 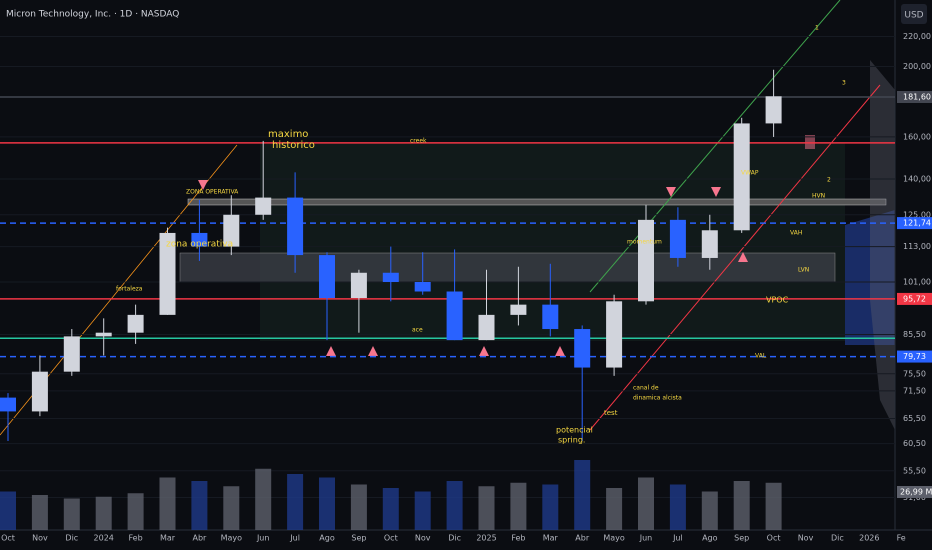 I want to click on currency: USD, so click(x=913, y=16).